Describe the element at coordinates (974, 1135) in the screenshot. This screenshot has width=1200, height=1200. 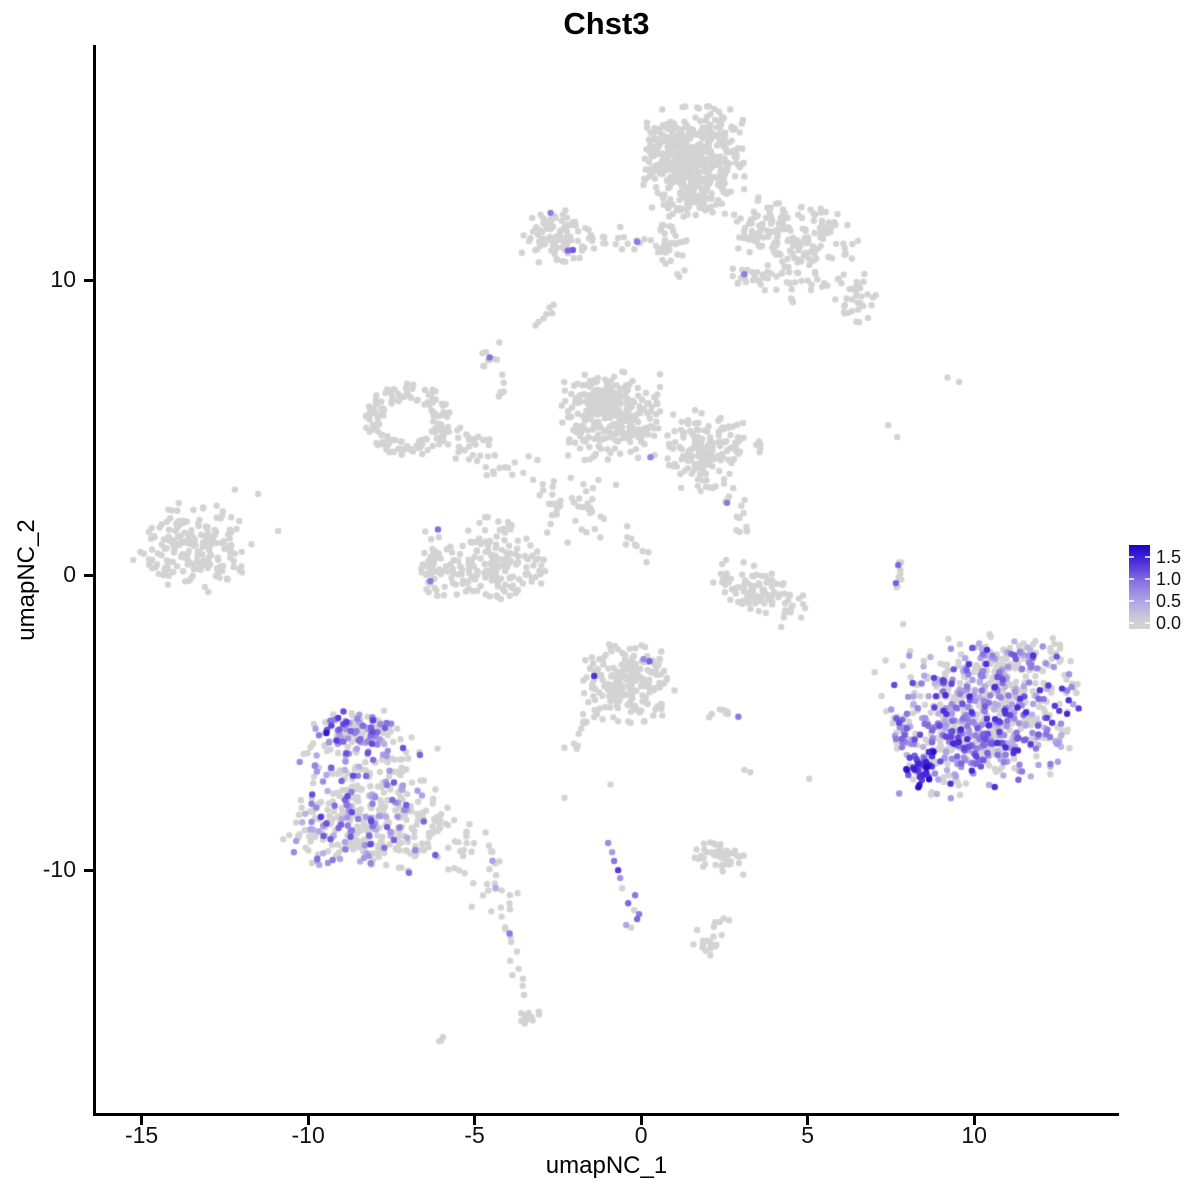
I see `x-tick-label: 10` at that location.